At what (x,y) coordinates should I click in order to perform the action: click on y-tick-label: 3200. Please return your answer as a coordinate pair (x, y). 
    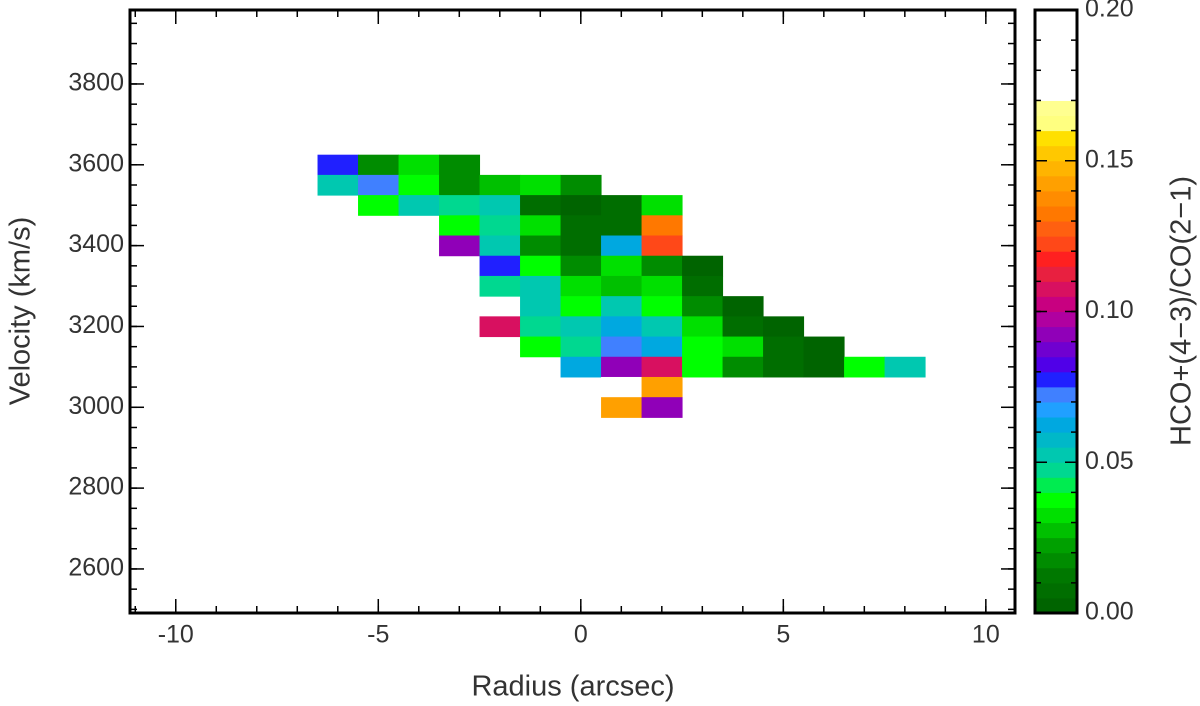
    Looking at the image, I should click on (96, 325).